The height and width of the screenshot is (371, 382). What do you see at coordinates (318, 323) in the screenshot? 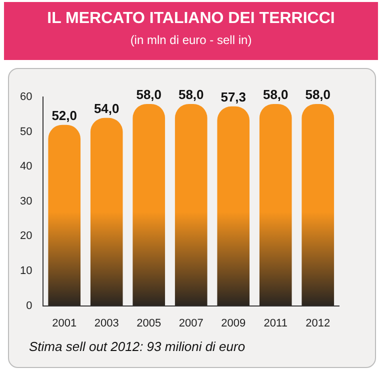
I see `x-tick-label: 2012` at bounding box center [318, 323].